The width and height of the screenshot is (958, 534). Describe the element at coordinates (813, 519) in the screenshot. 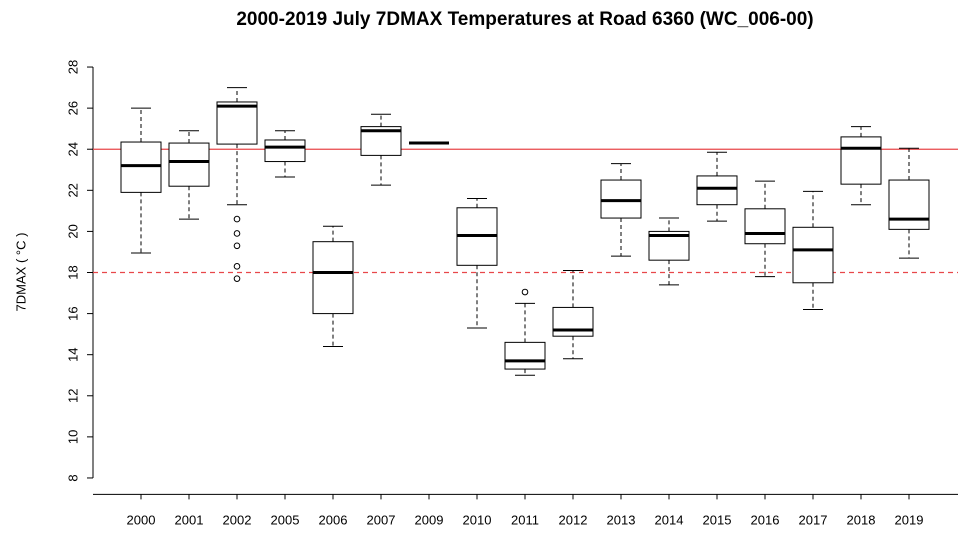

I see `x-tick-label: 2017` at that location.